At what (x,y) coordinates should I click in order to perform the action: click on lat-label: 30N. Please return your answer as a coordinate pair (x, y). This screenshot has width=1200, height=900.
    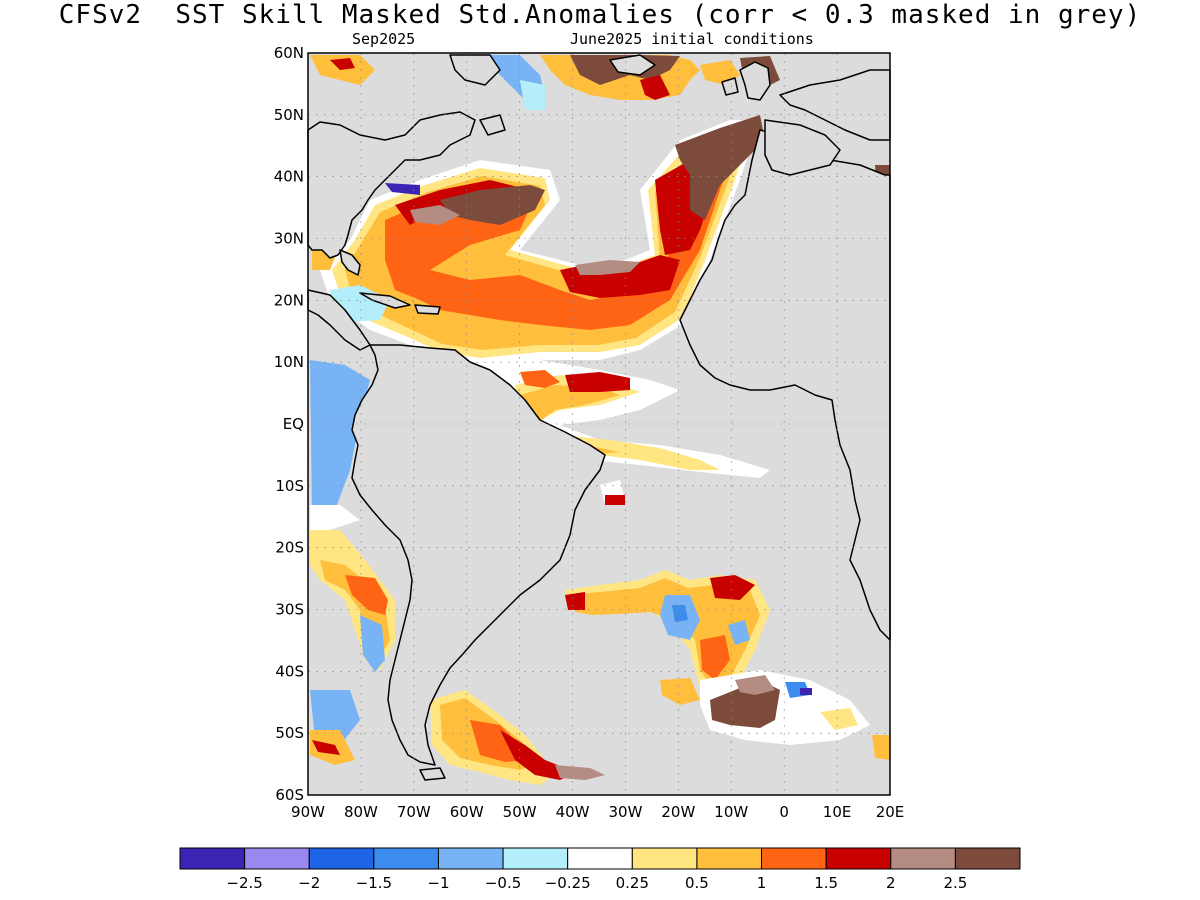
    Looking at the image, I should click on (289, 239).